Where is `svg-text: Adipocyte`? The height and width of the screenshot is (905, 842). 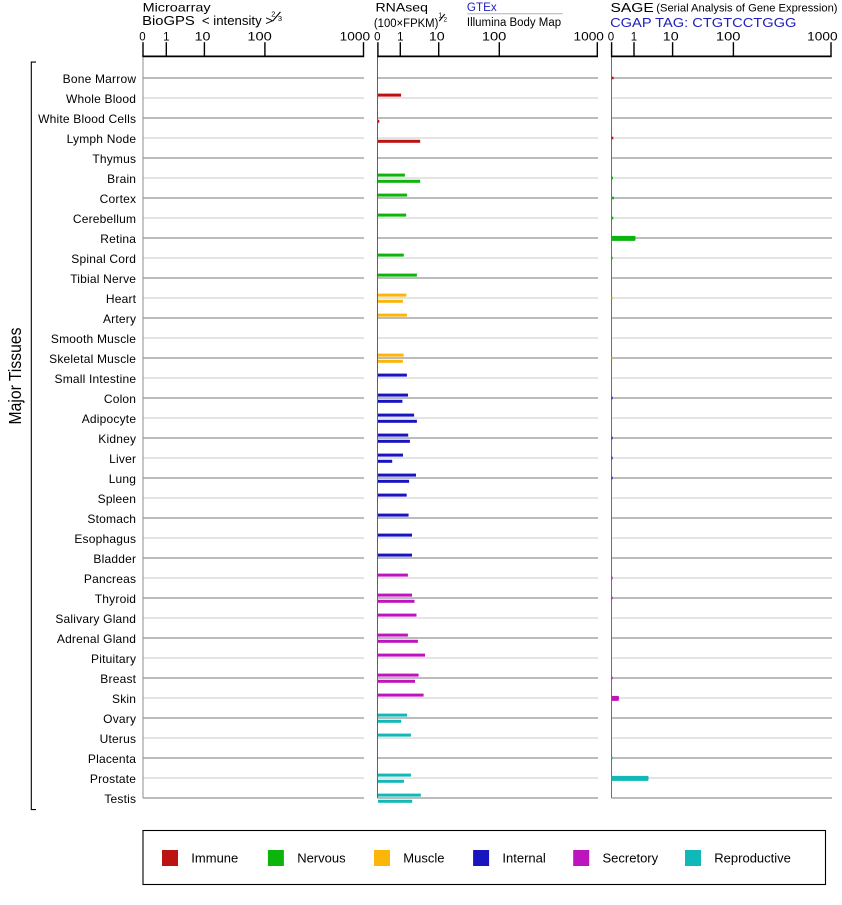 svg-text: Adipocyte is located at coordinates (109, 419).